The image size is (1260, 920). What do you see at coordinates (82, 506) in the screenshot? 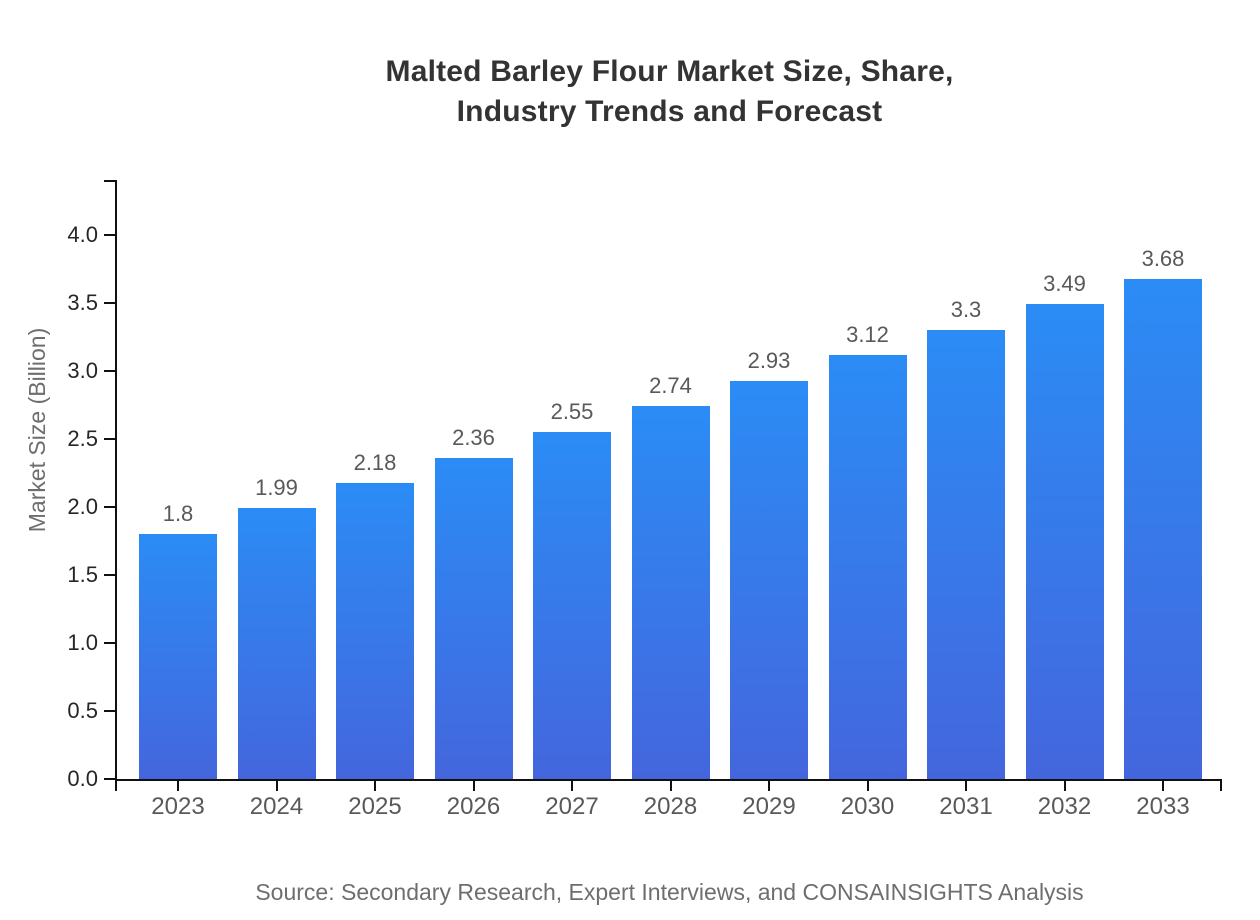
I see `y-tick-label: 2.0` at bounding box center [82, 506].